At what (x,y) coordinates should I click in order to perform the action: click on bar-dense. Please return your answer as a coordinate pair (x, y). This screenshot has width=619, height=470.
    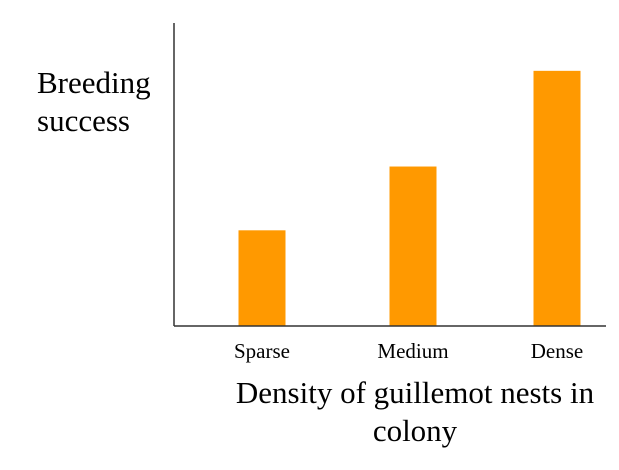
    Looking at the image, I should click on (557, 198).